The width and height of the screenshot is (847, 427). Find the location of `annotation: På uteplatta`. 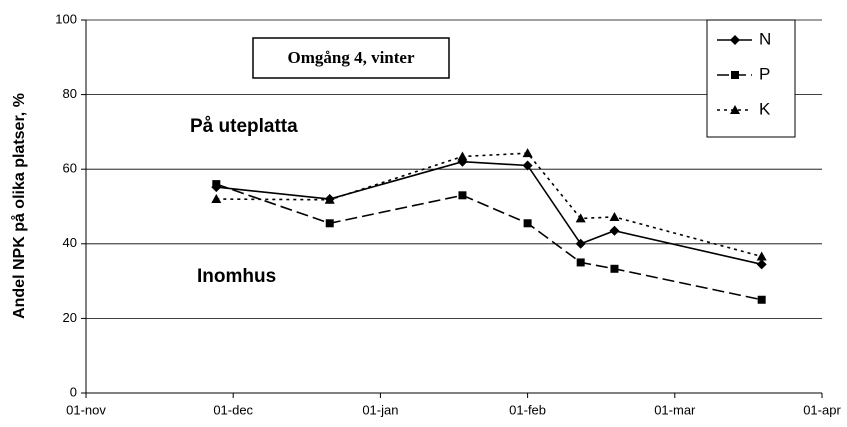

annotation: På uteplatta is located at coordinates (244, 126).